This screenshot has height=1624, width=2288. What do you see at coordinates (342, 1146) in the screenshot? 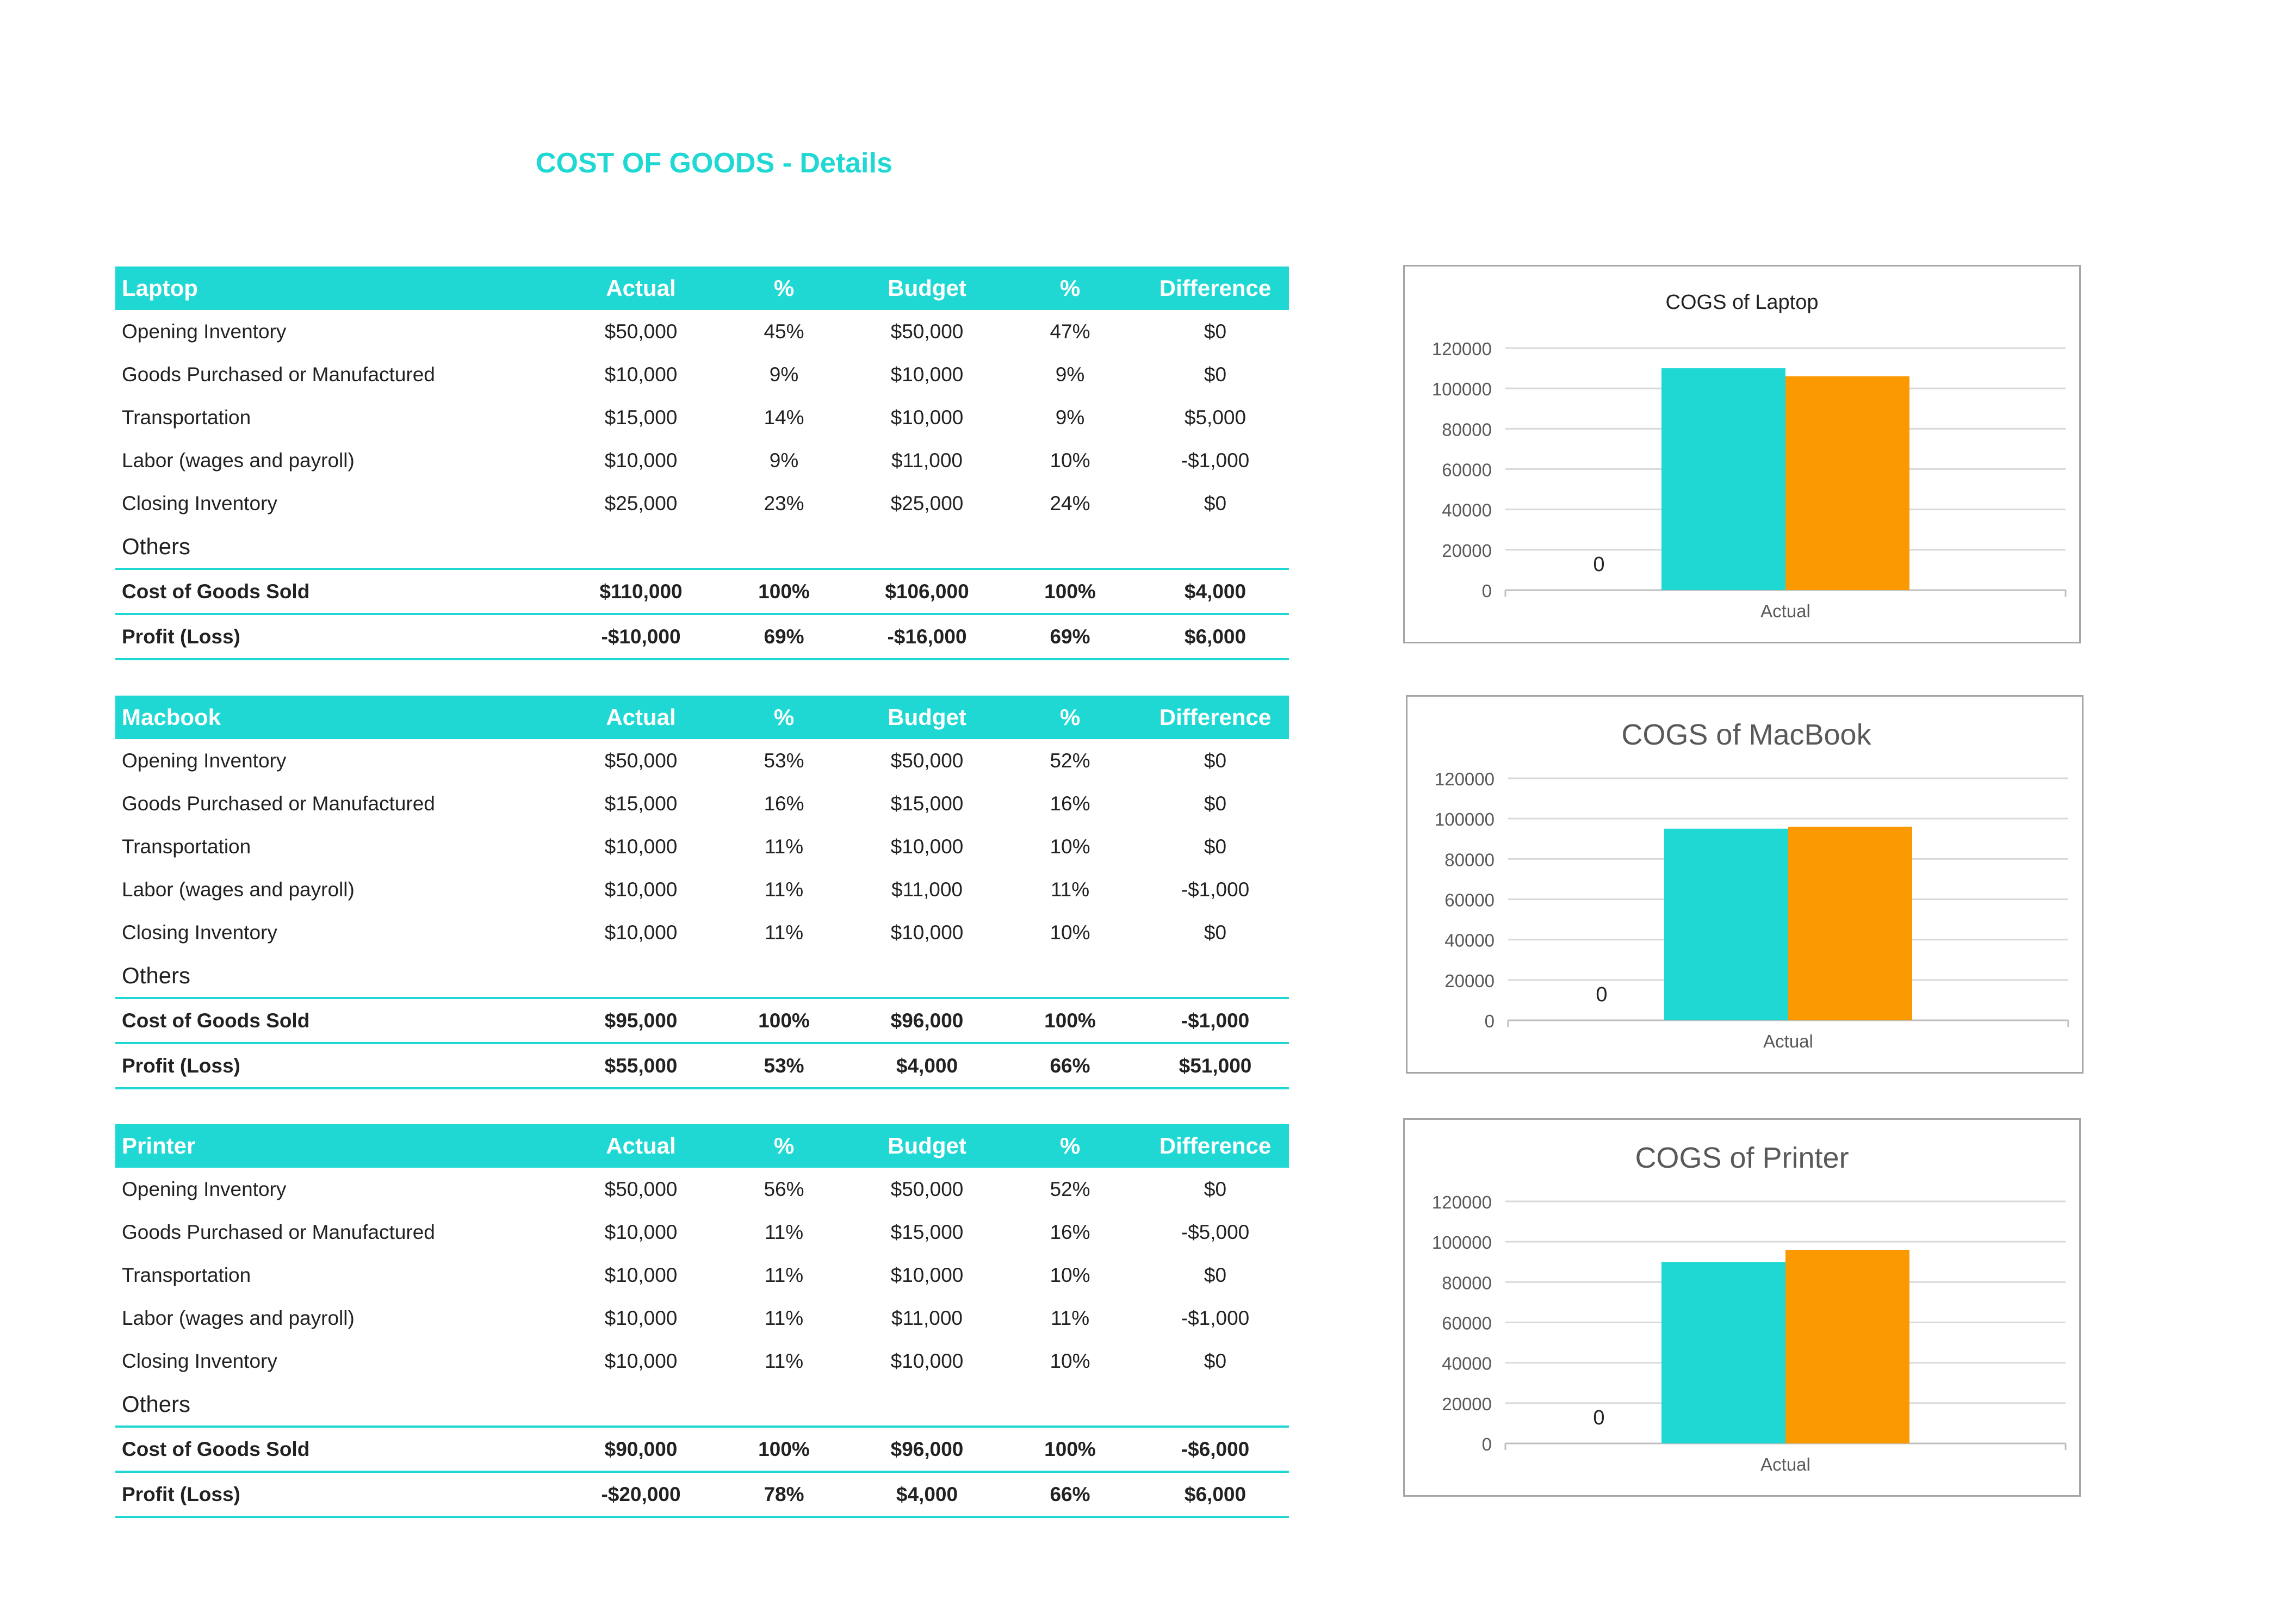
I see `table-section-title: Printer` at bounding box center [342, 1146].